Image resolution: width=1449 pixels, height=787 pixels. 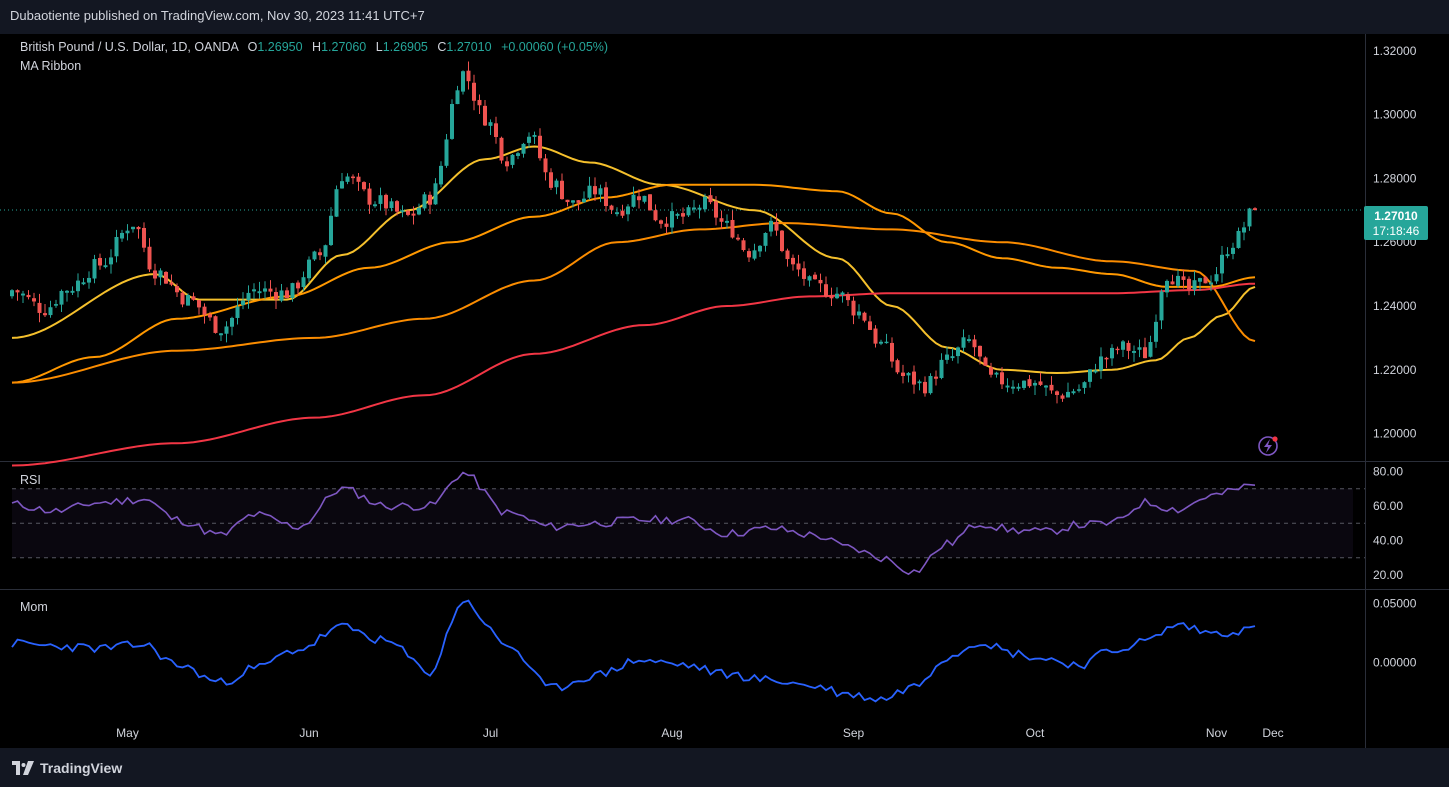 What do you see at coordinates (1388, 575) in the screenshot?
I see `rsi-tick-label: 20.00` at bounding box center [1388, 575].